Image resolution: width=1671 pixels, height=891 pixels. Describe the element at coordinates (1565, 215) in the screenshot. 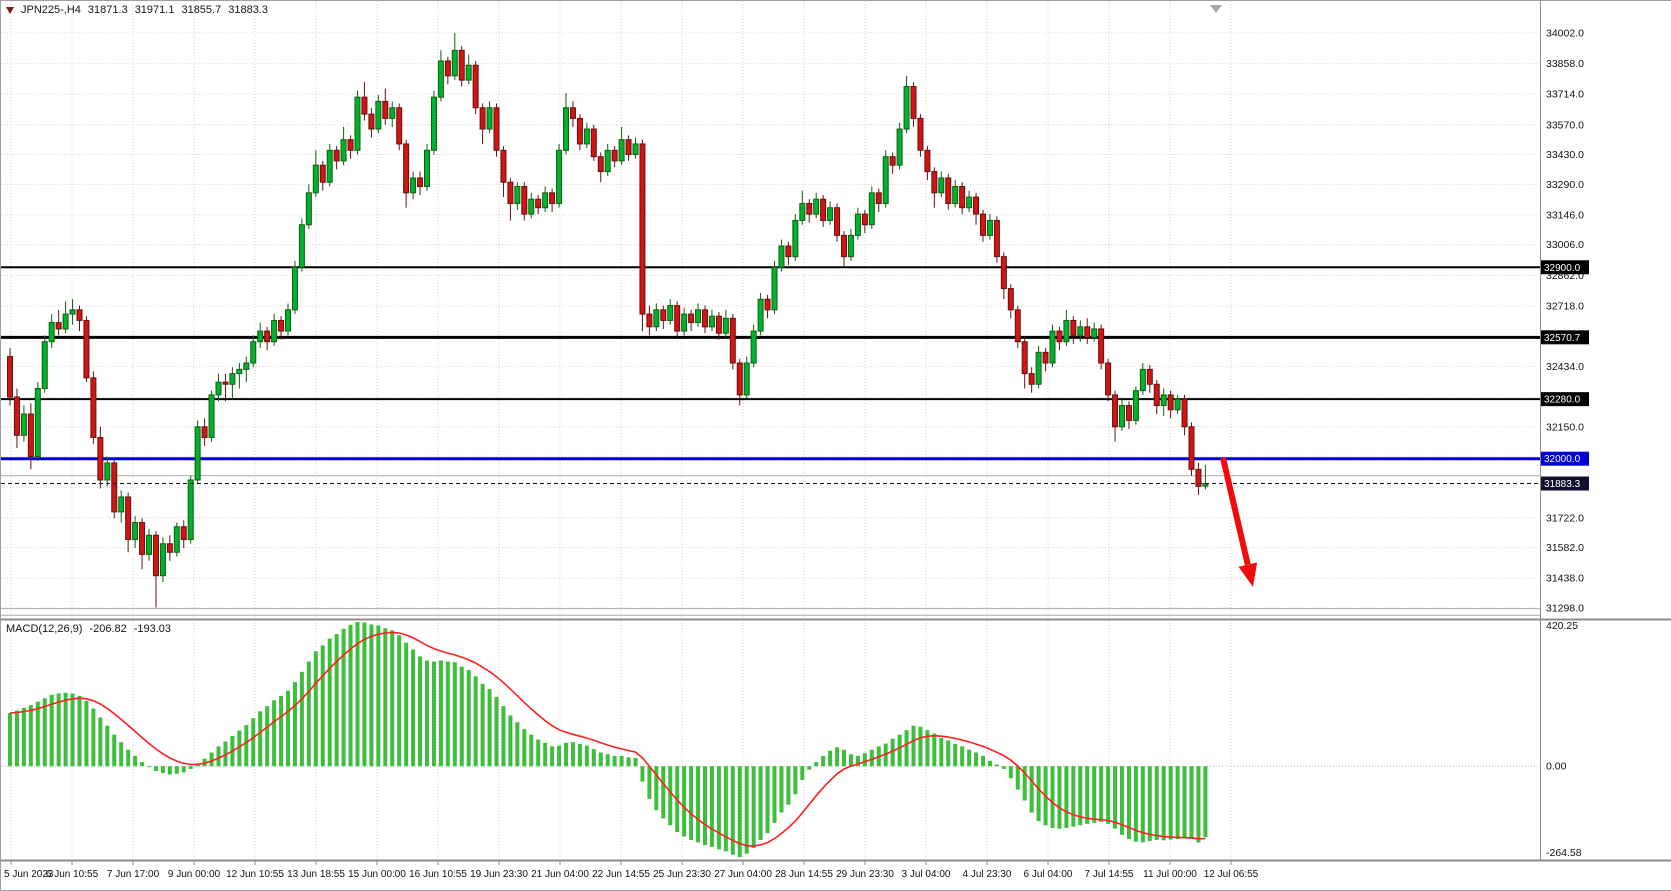

I see `price-axis-label: 33146.0` at that location.